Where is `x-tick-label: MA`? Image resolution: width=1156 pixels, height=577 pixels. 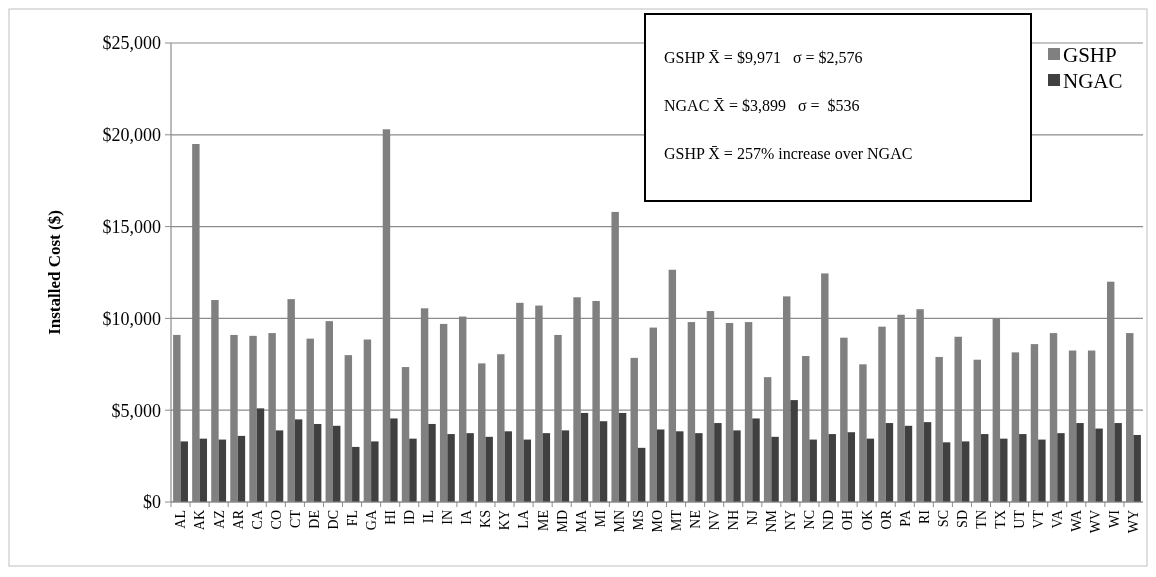 x-tick-label: MA is located at coordinates (581, 521).